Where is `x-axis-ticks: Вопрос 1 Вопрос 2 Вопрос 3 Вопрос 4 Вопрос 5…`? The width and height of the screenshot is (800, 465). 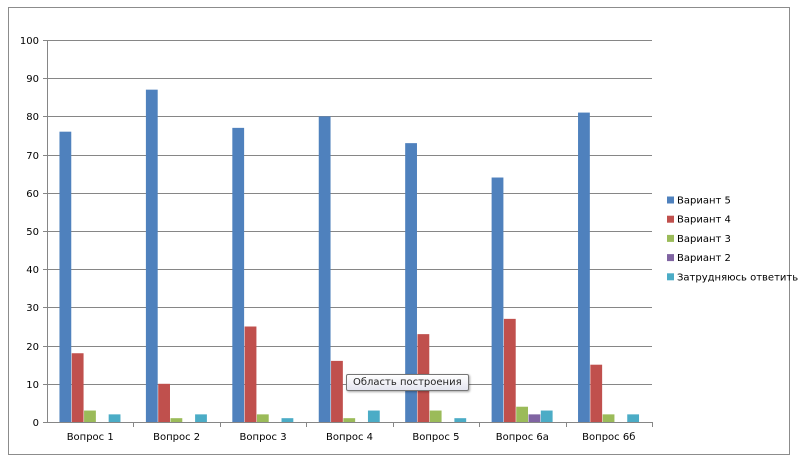
x-axis-ticks: Вопрос 1 Вопрос 2 Вопрос 3 Вопрос 4 Вопрос 5… is located at coordinates (351, 437).